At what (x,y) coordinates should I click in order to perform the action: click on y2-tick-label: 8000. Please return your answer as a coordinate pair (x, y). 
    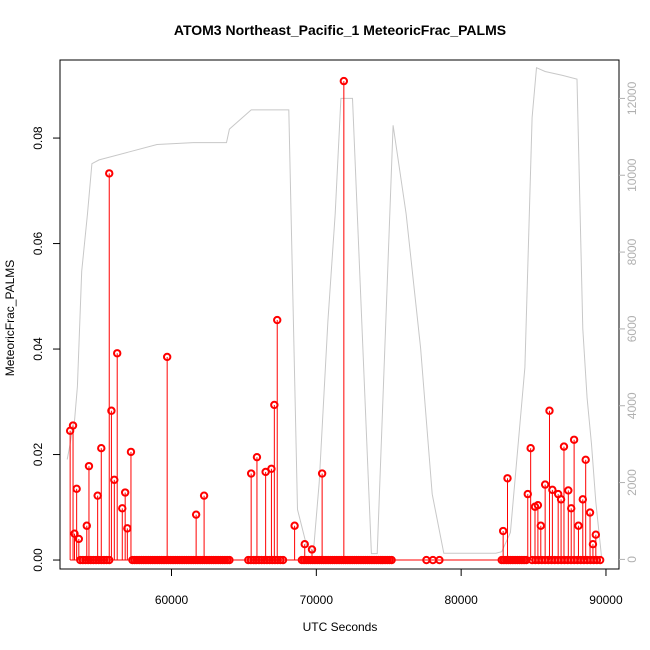
    Looking at the image, I should click on (632, 251).